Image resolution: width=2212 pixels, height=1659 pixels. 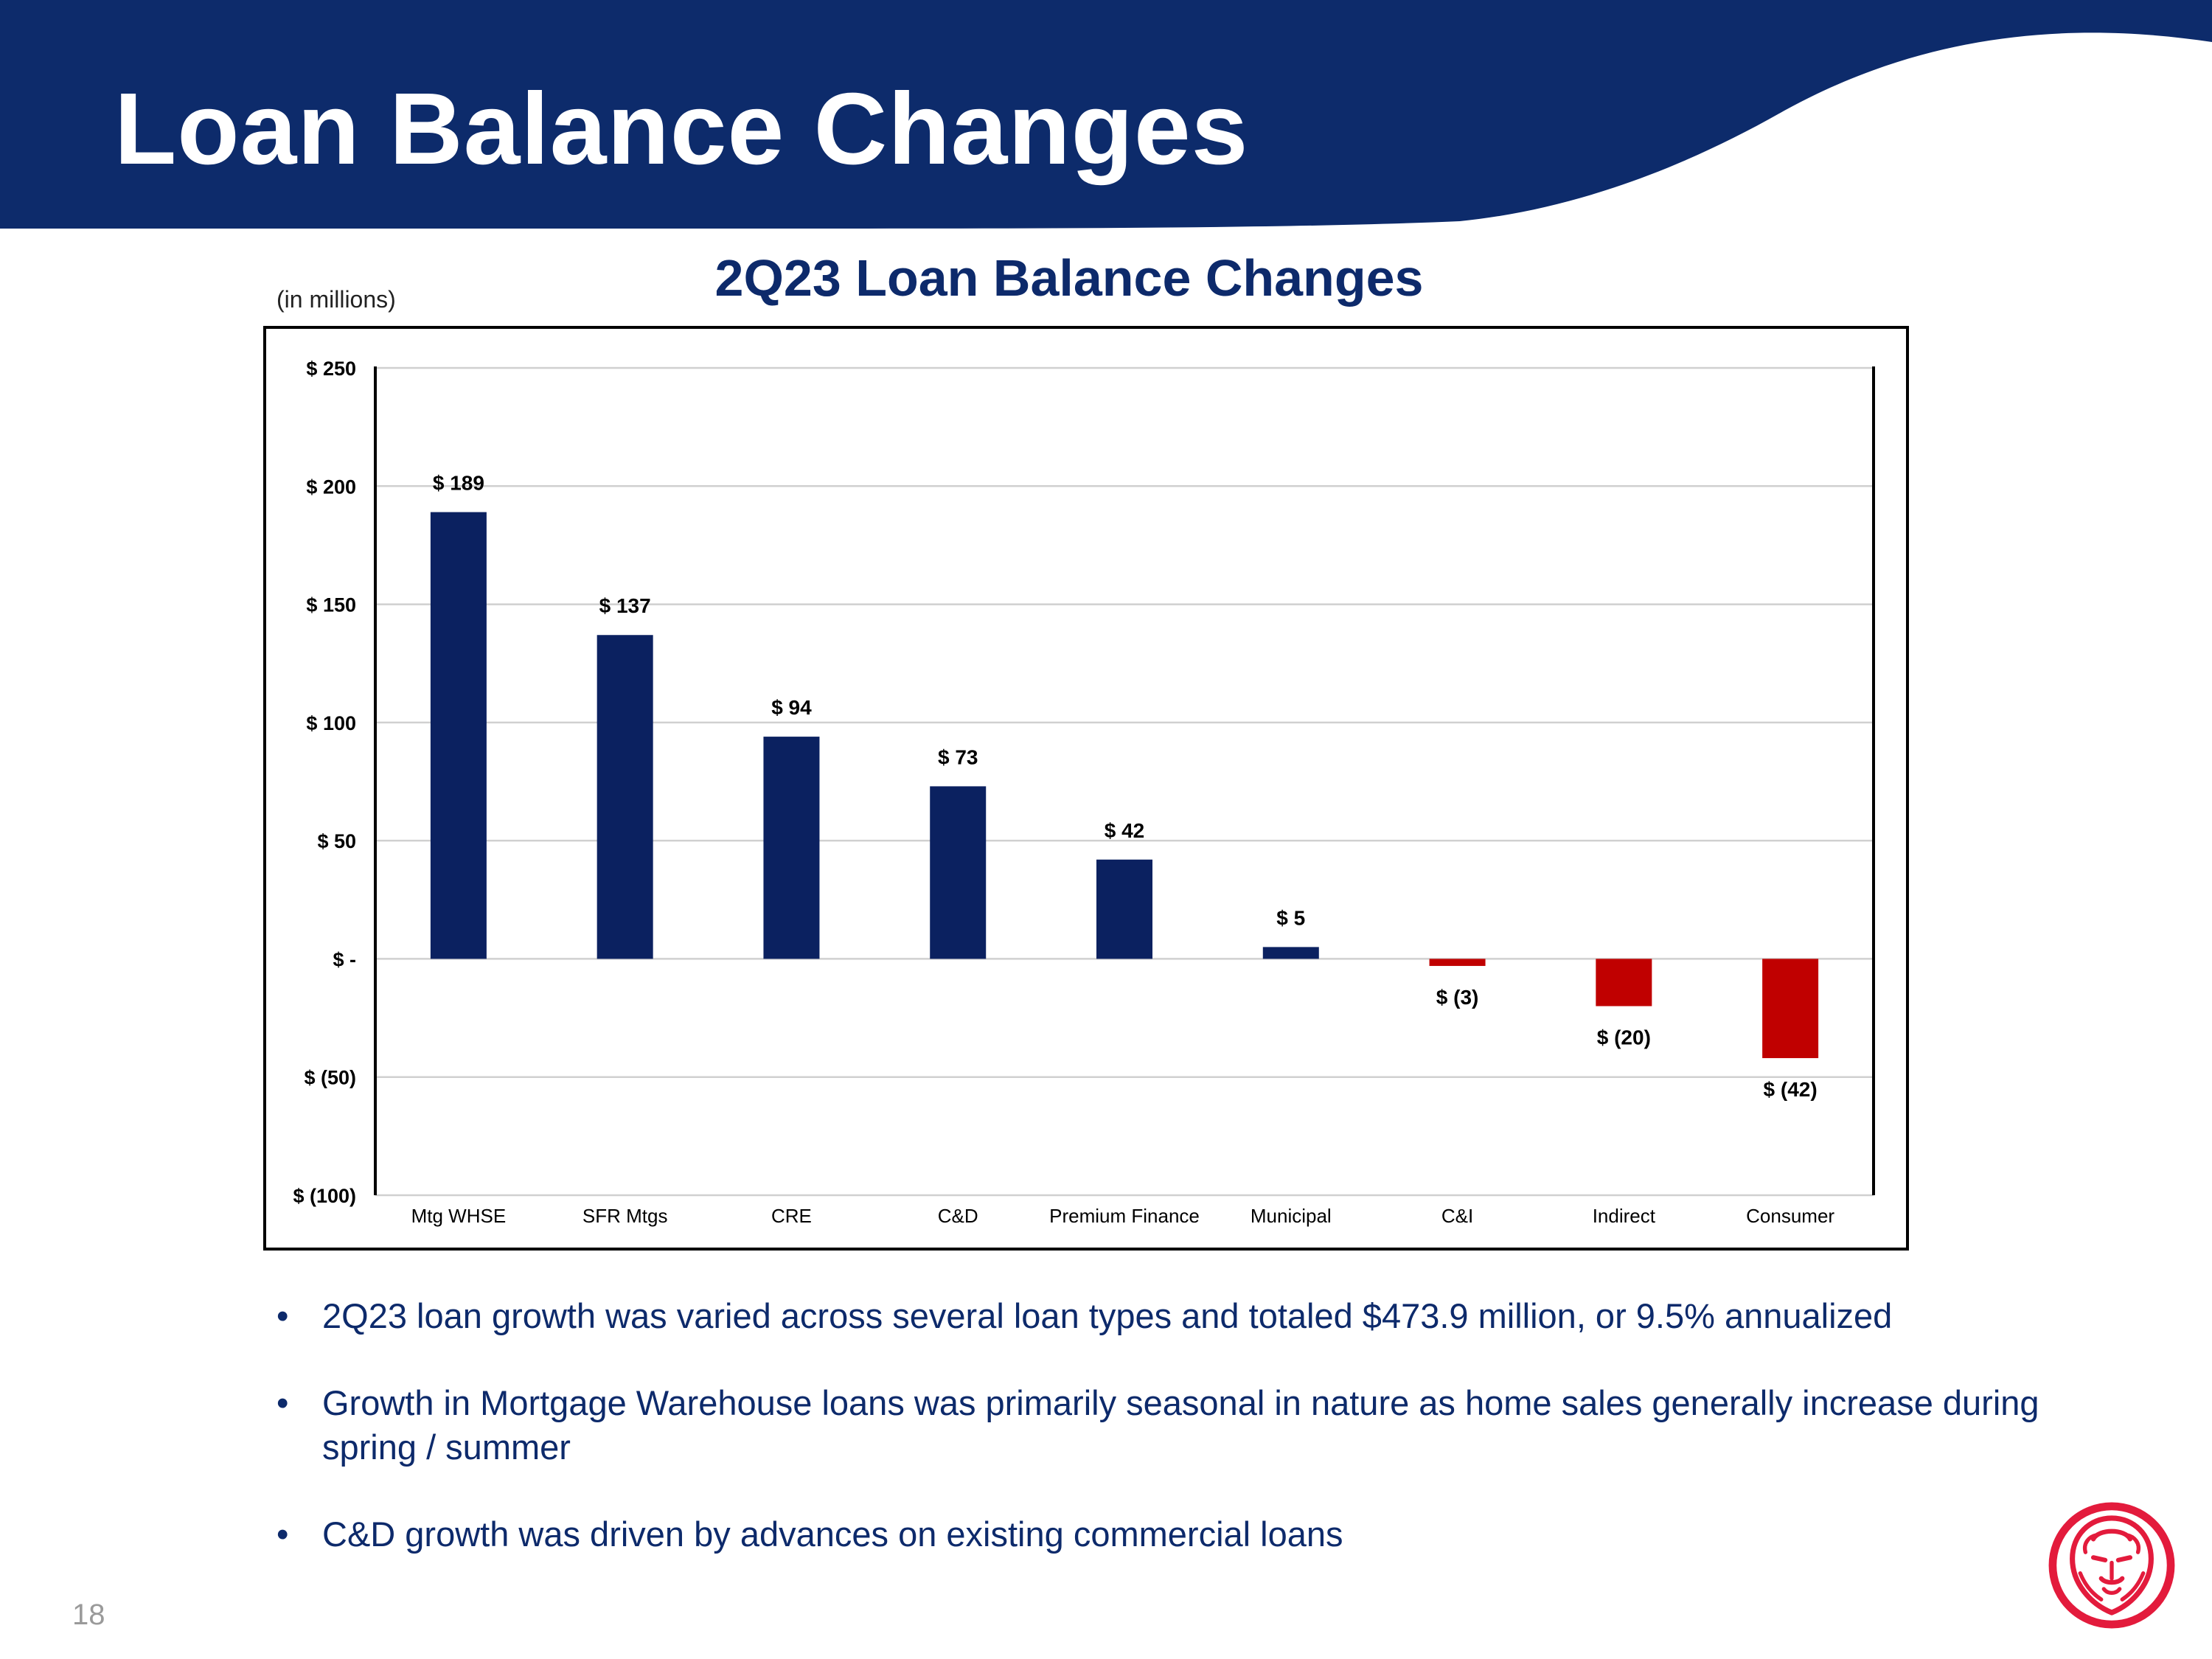 What do you see at coordinates (2111, 1565) in the screenshot?
I see `lion-head-logo-icon` at bounding box center [2111, 1565].